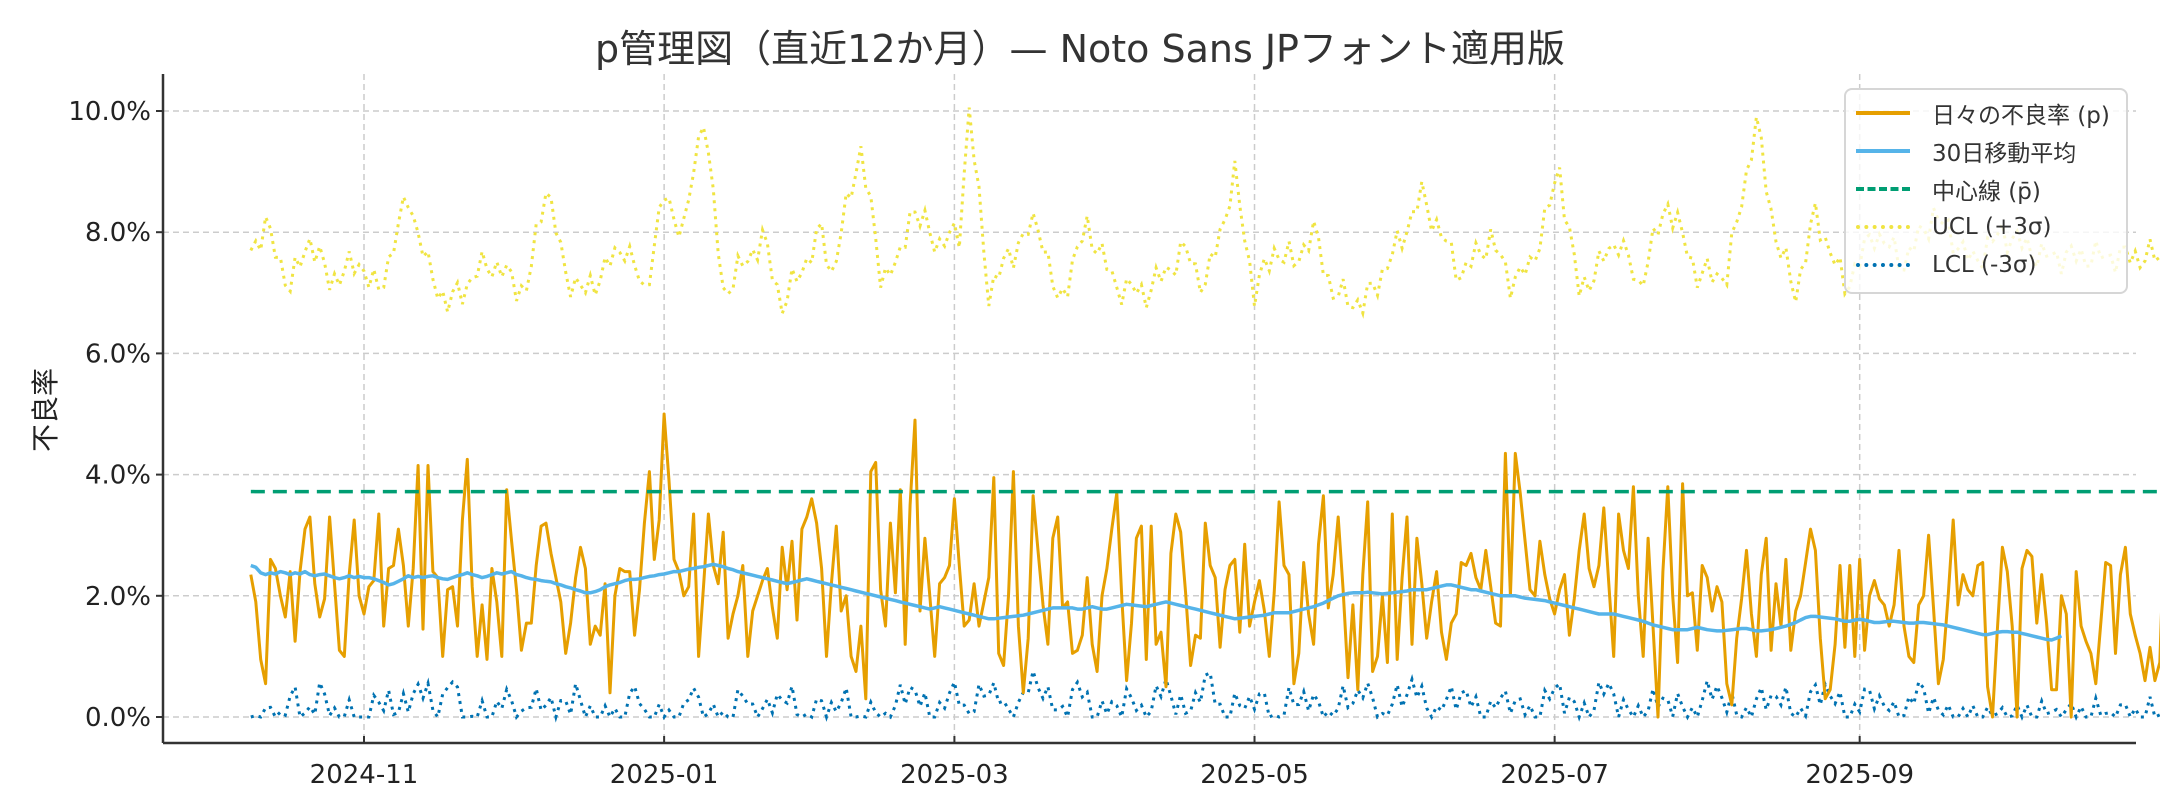 The height and width of the screenshot is (810, 2160). Describe the element at coordinates (118, 597) in the screenshot. I see `y-tick-label: 2.0%` at that location.